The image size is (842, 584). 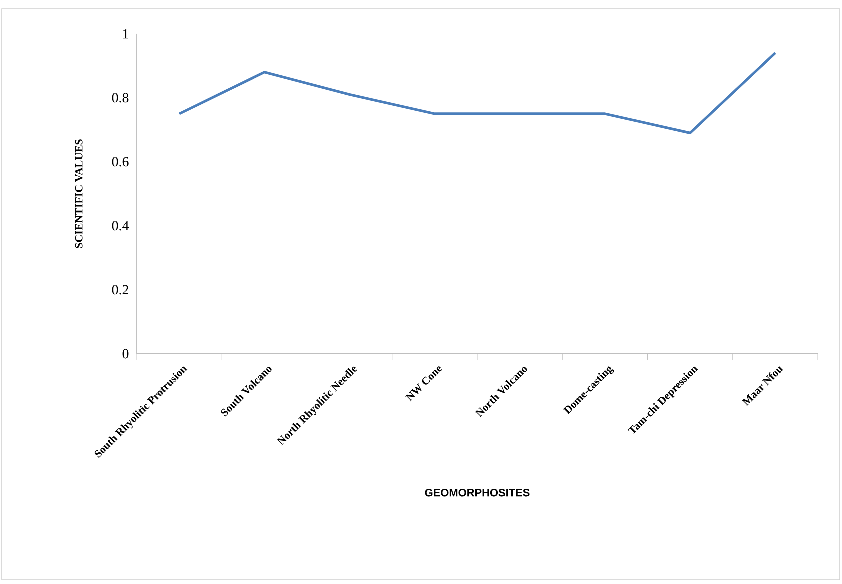 I want to click on y-tick-label: 0.8, so click(x=120, y=98).